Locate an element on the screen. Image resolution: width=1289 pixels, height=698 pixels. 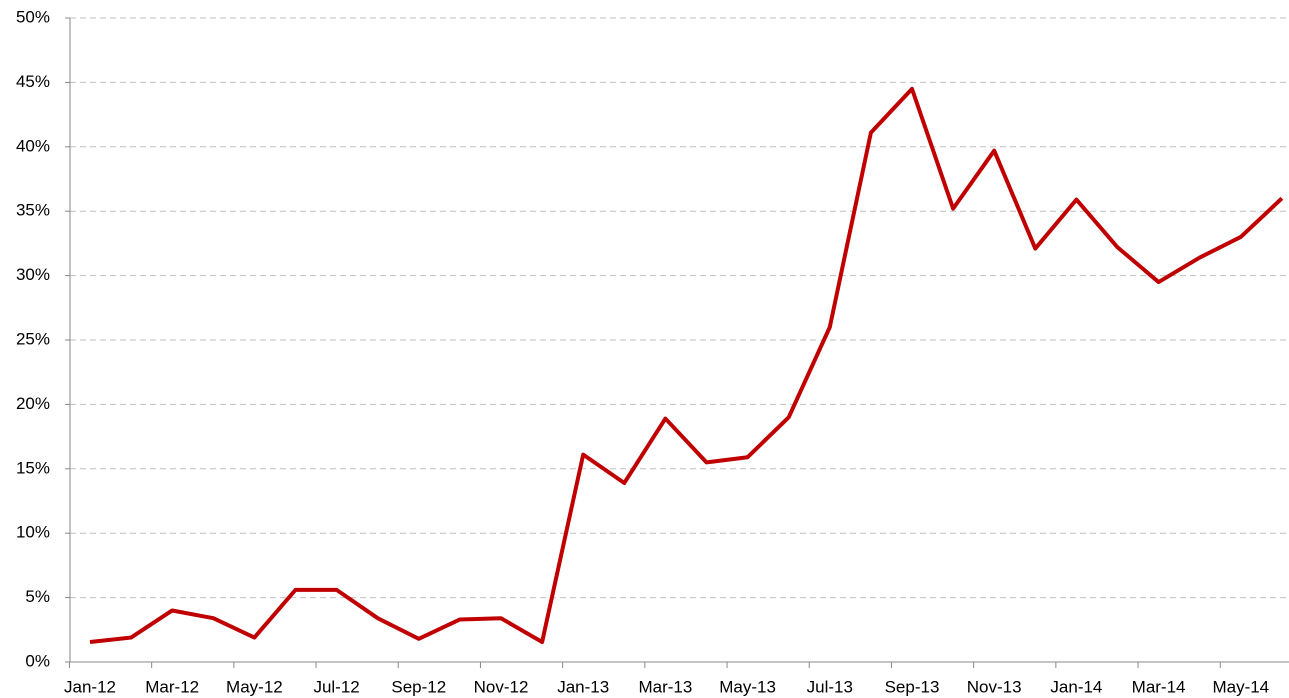
y-tick-label: 50% is located at coordinates (33, 16).